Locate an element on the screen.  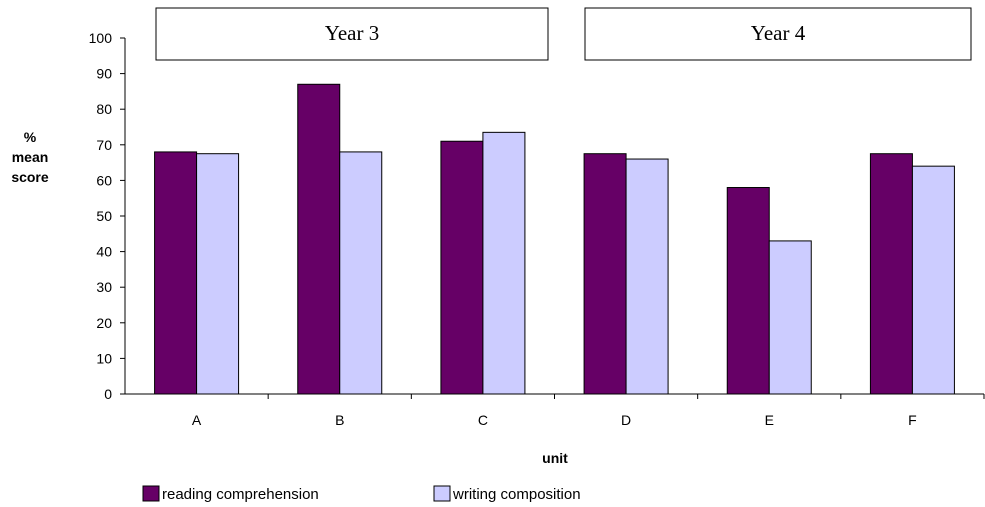
y-axis-title: % mean score is located at coordinates (30, 157).